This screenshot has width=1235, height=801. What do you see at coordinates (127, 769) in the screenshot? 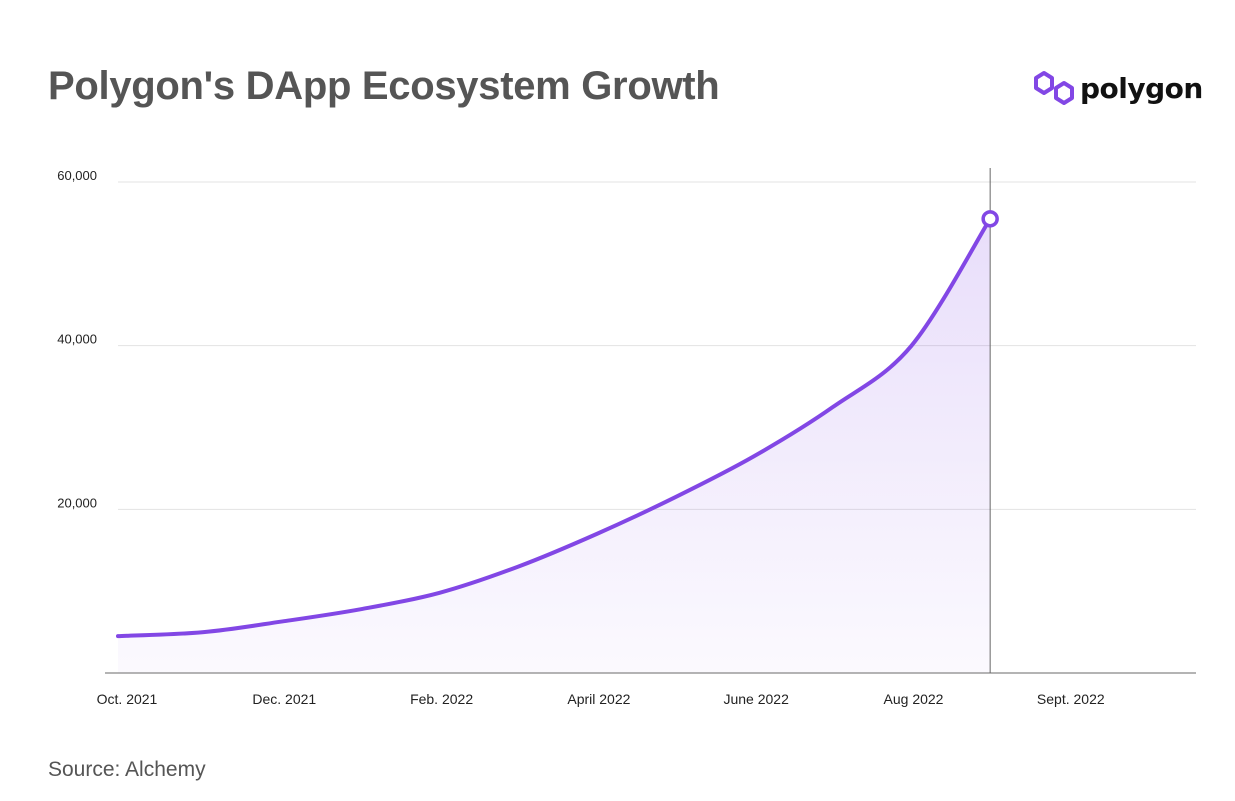
I see `source-note: Source: Alchemy` at bounding box center [127, 769].